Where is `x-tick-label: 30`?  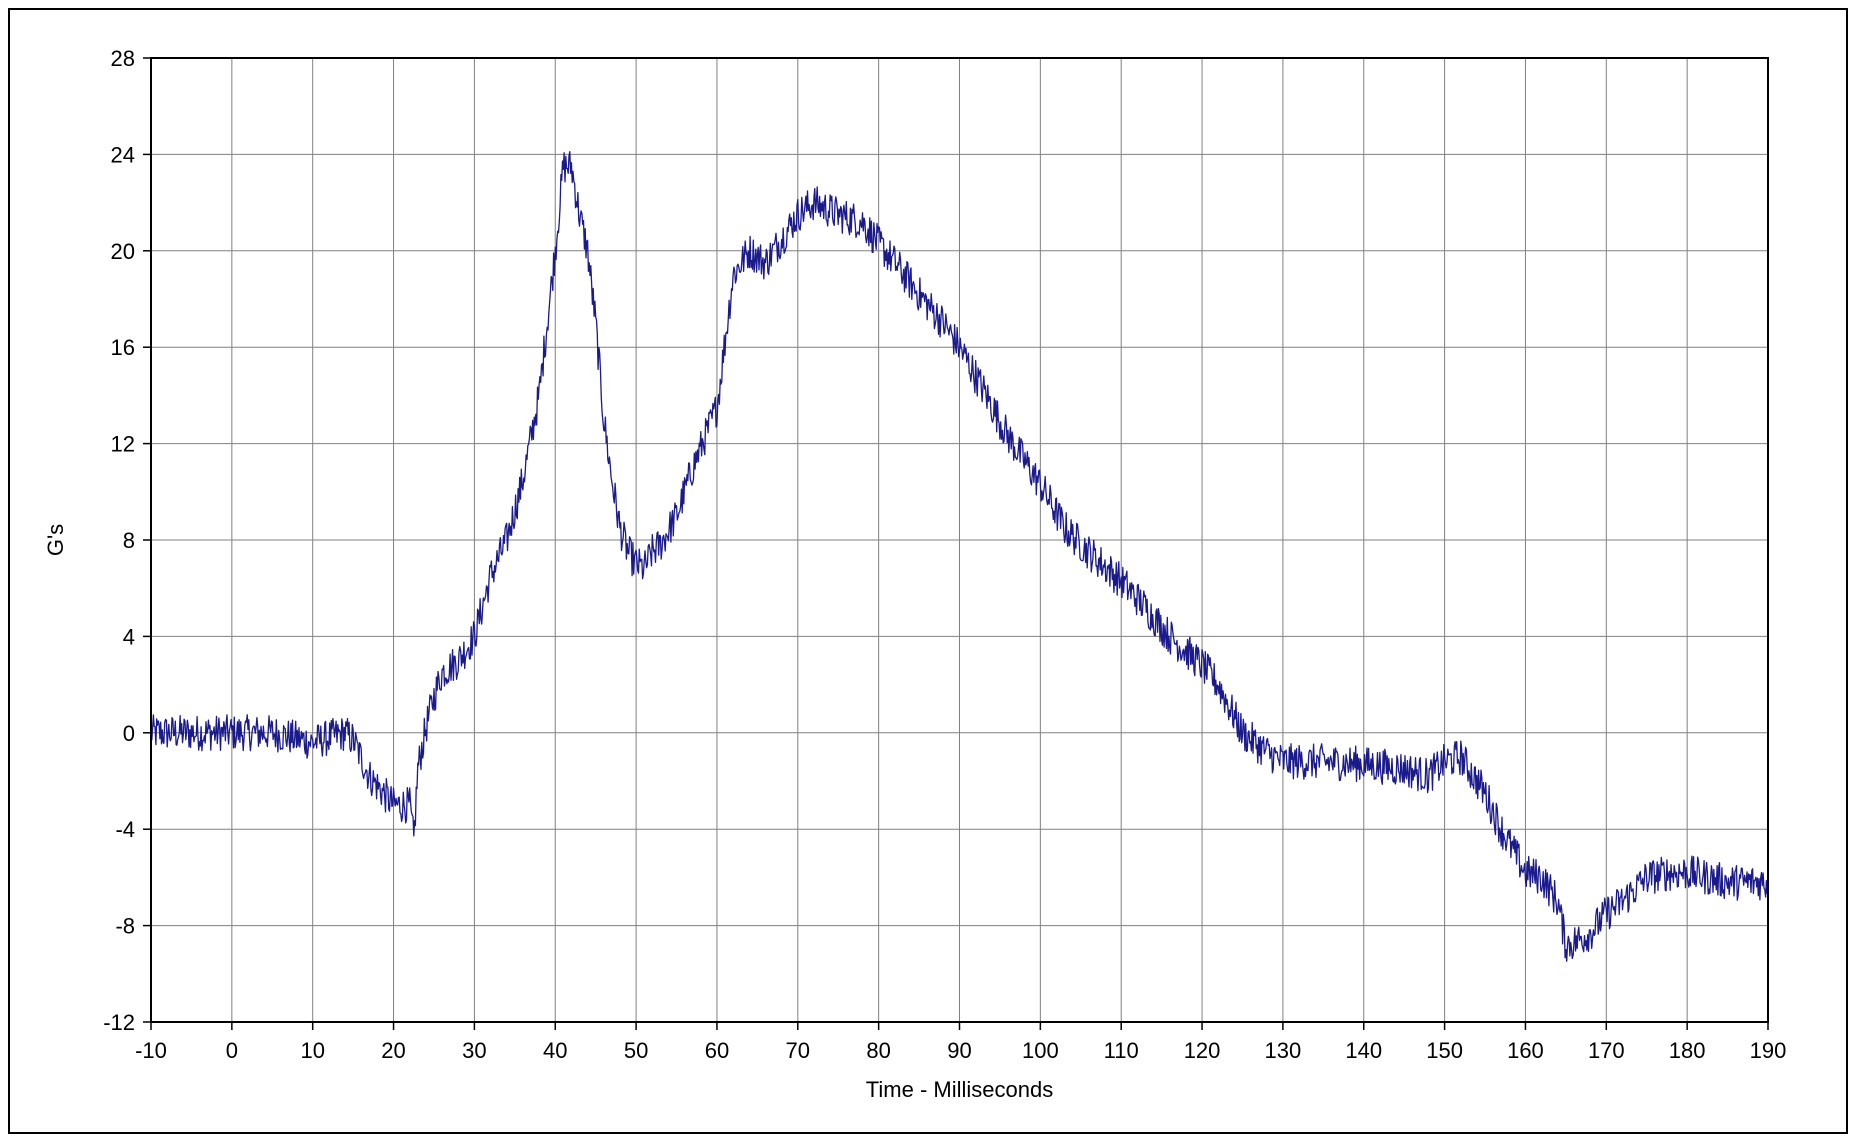
x-tick-label: 30 is located at coordinates (474, 1050).